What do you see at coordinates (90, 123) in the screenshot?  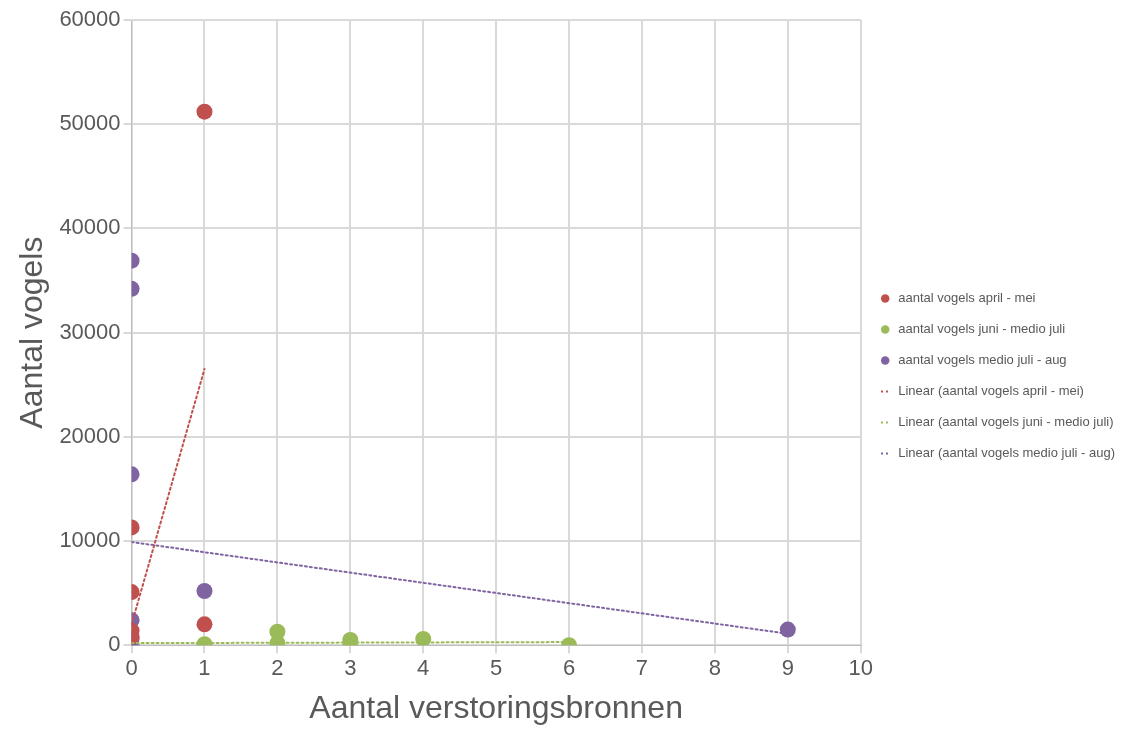 I see `y-tick-label: 50000` at bounding box center [90, 123].